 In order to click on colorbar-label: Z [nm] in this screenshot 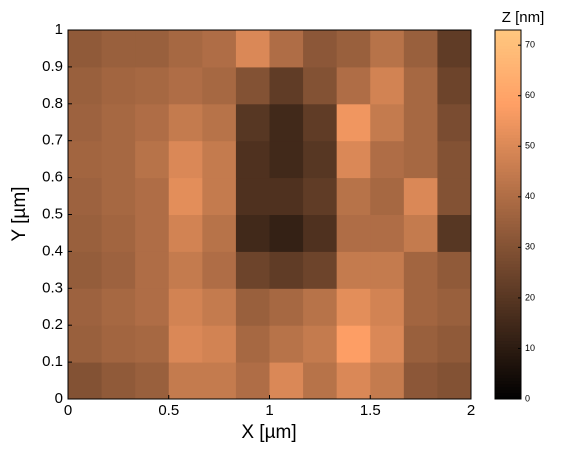, I will do `click(523, 17)`.